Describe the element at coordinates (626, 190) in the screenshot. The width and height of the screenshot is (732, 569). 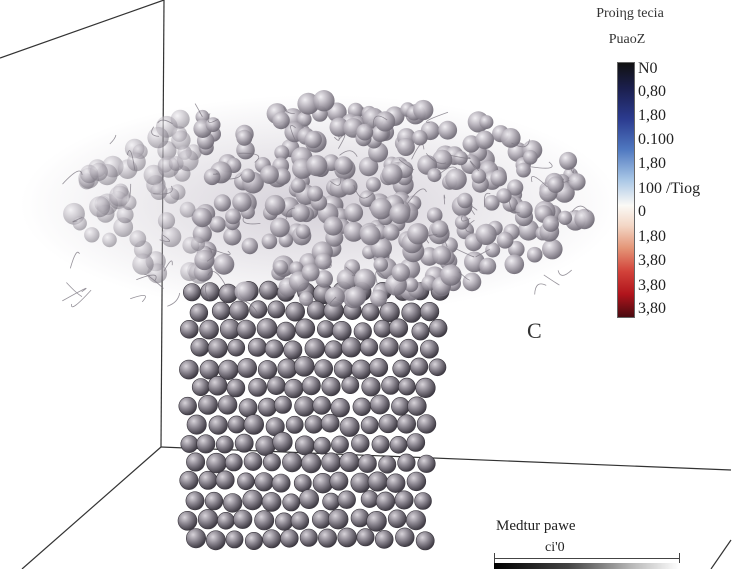
I see `colorbar` at that location.